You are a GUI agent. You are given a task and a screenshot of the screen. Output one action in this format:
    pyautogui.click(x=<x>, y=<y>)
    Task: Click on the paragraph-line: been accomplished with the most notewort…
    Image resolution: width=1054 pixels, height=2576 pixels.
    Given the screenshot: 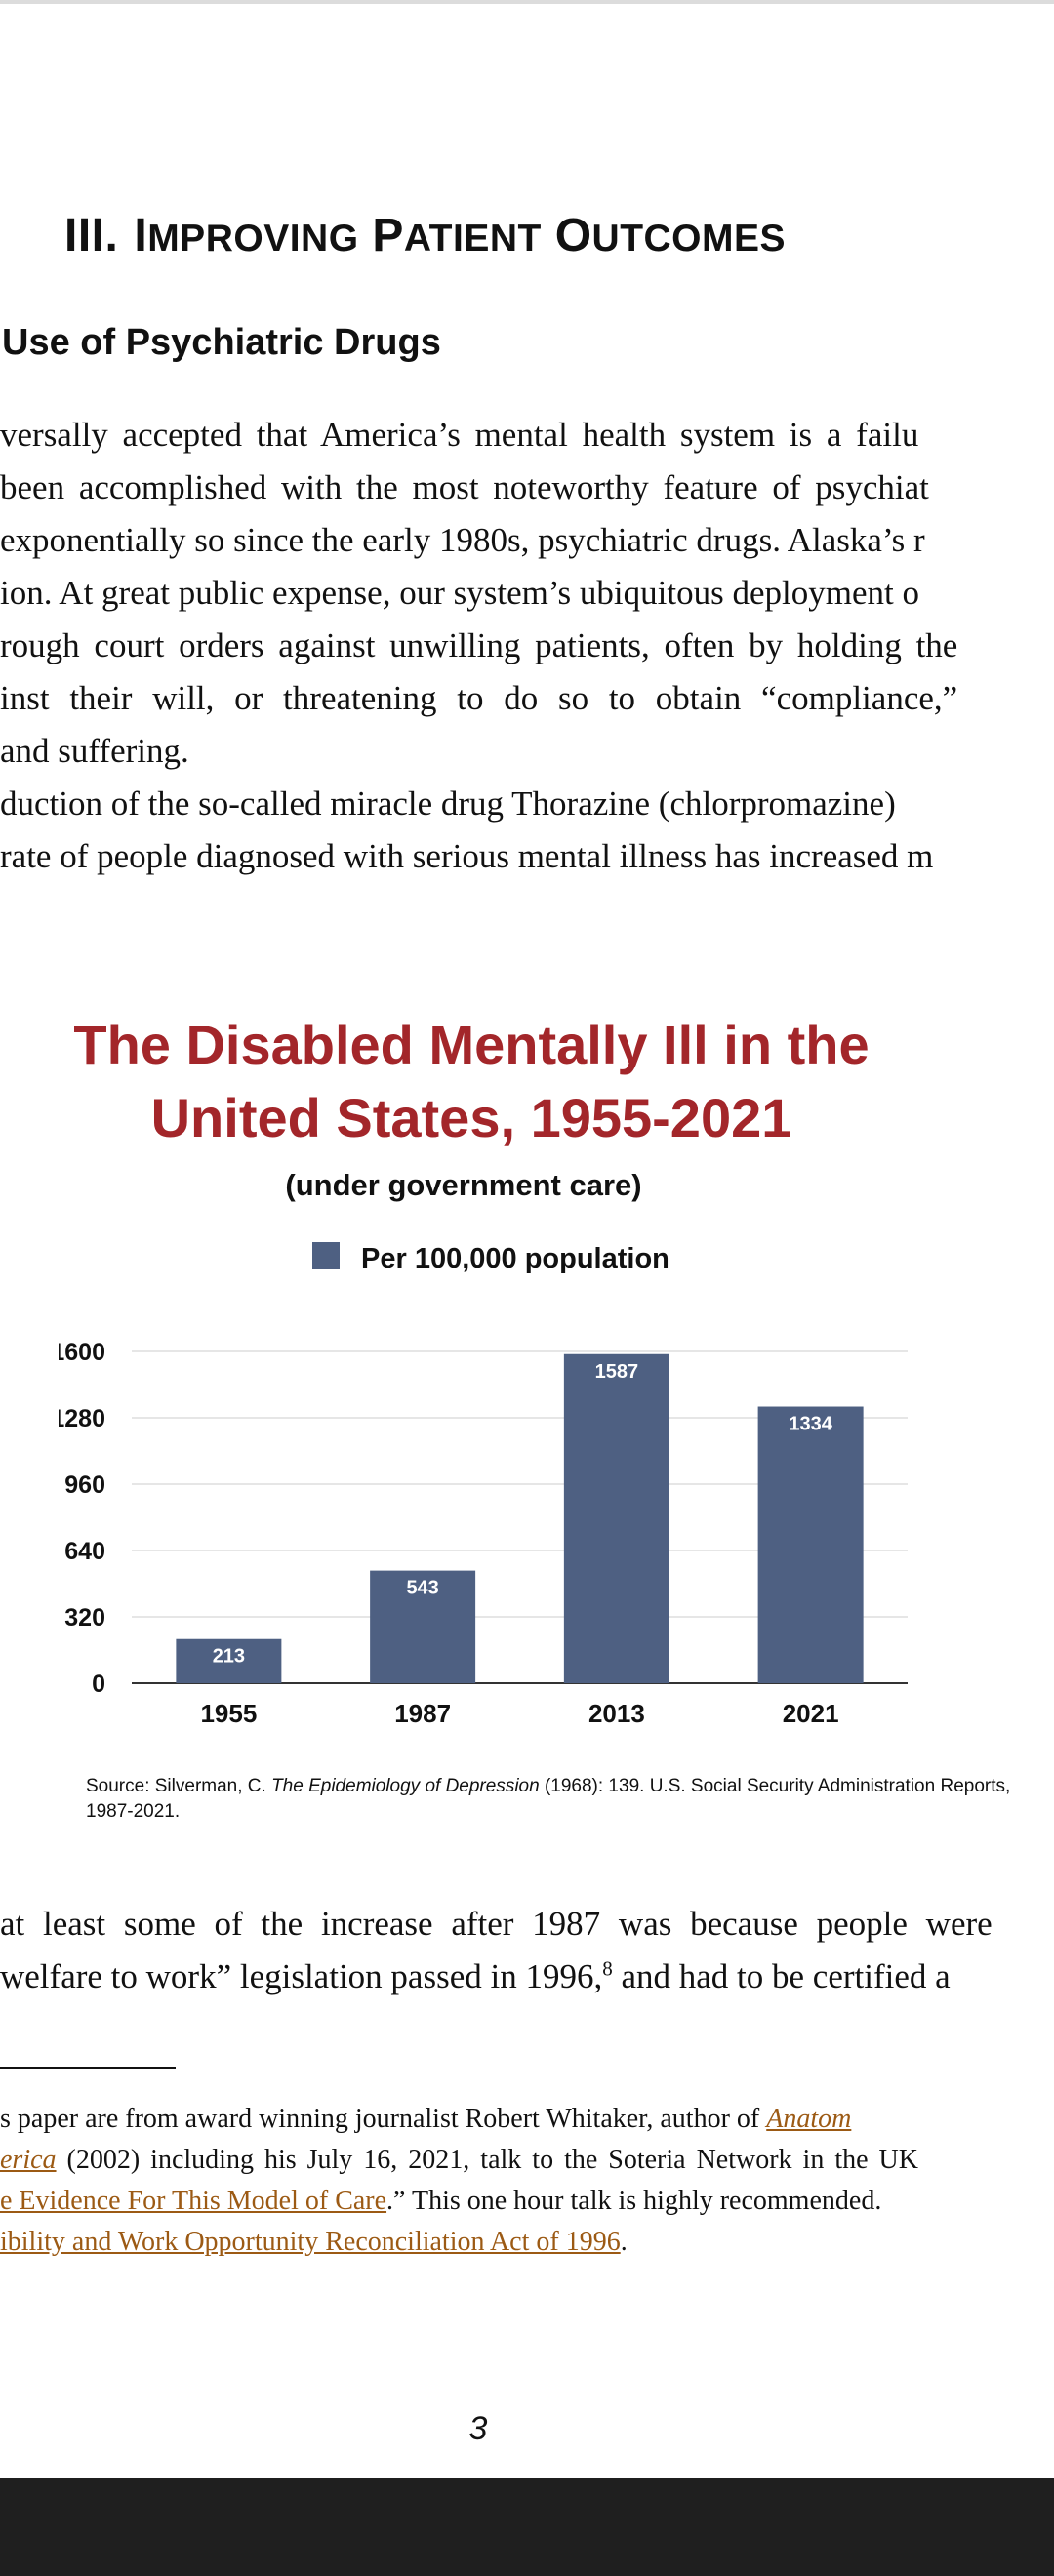 What is the action you would take?
    pyautogui.click(x=464, y=487)
    